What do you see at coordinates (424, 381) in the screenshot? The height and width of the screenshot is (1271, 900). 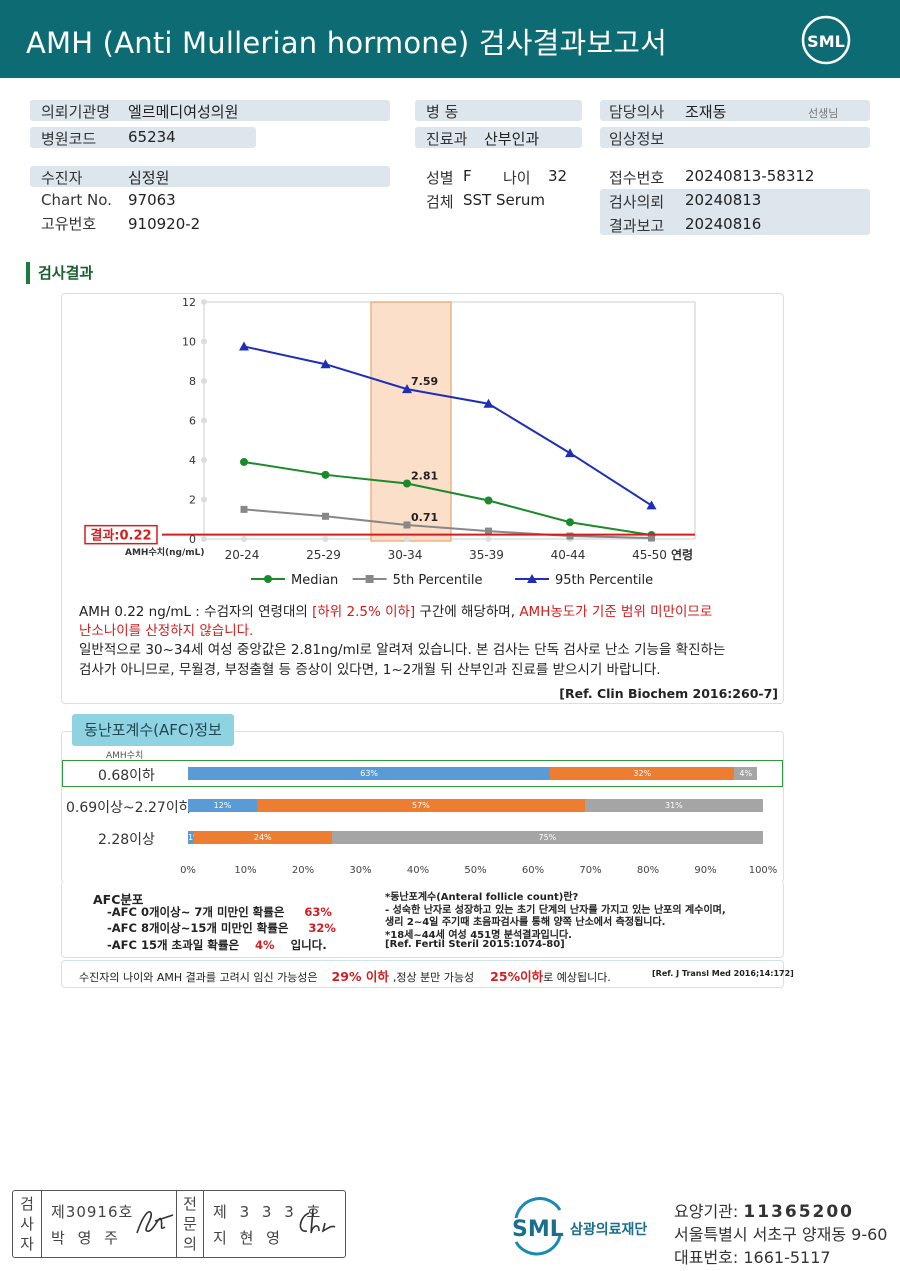 I see `data-label: 7.59` at bounding box center [424, 381].